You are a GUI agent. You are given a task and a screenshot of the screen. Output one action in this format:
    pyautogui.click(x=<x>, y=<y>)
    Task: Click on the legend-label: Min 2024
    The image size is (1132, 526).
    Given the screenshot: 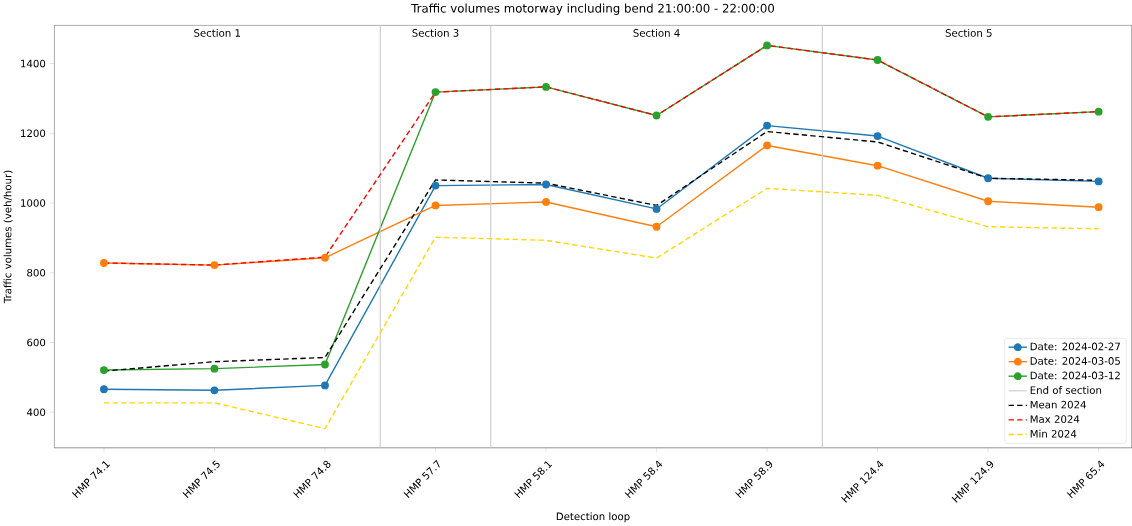 What is the action you would take?
    pyautogui.click(x=1053, y=433)
    